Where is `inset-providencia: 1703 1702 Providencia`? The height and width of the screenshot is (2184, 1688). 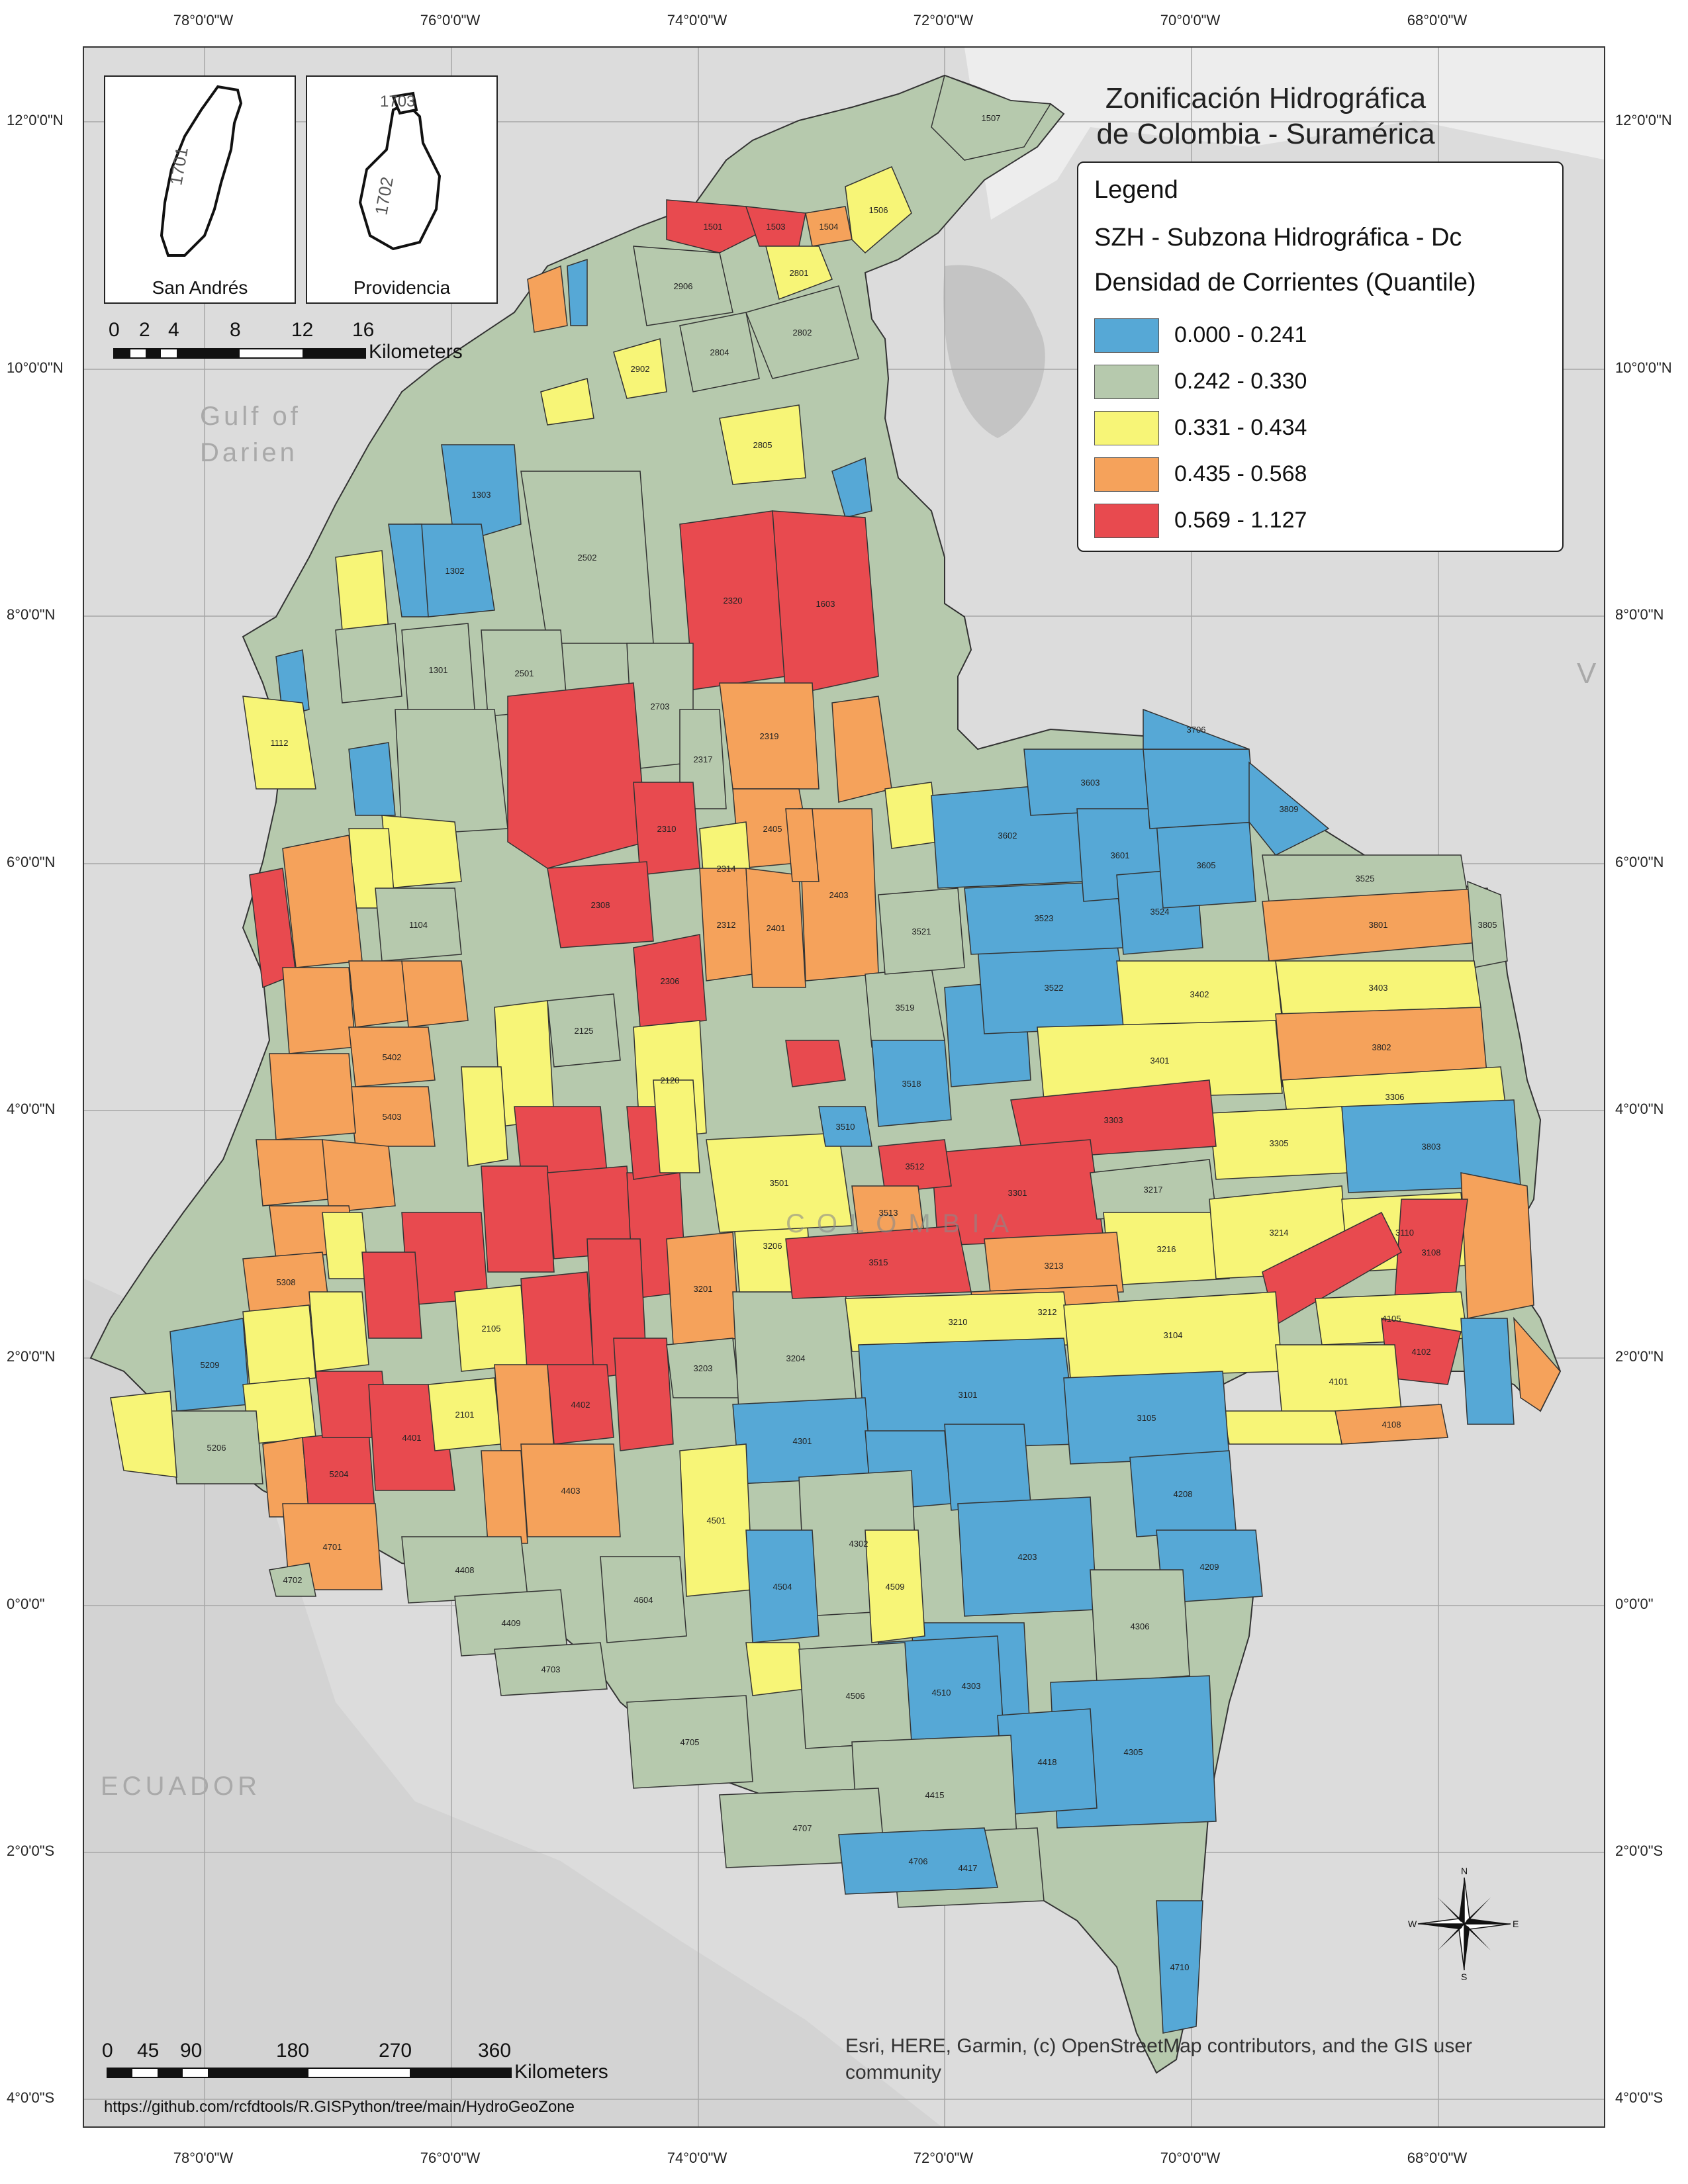 inset-providencia: 1703 1702 Providencia is located at coordinates (402, 189).